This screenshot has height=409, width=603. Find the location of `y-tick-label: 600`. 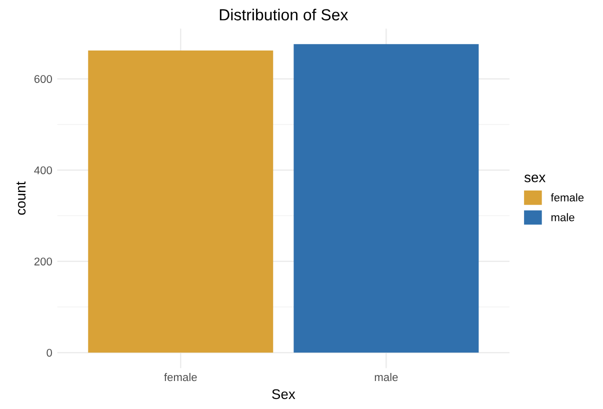

y-tick-label: 600 is located at coordinates (43, 79).